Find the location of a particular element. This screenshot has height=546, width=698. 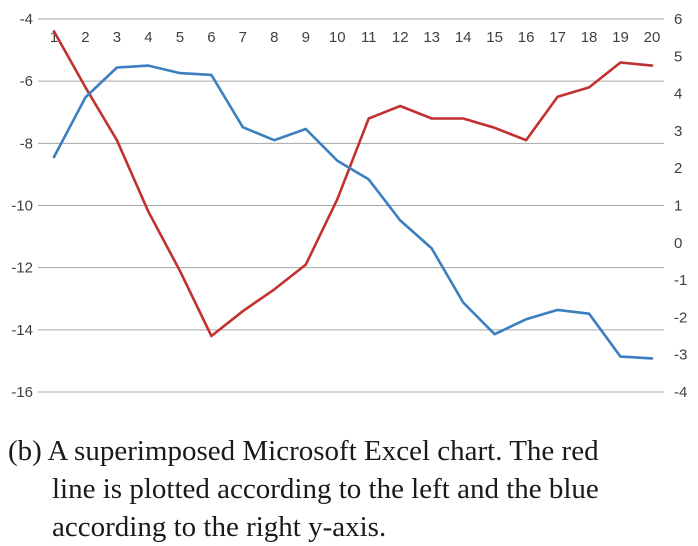

x-tick-label: 6 is located at coordinates (211, 37).